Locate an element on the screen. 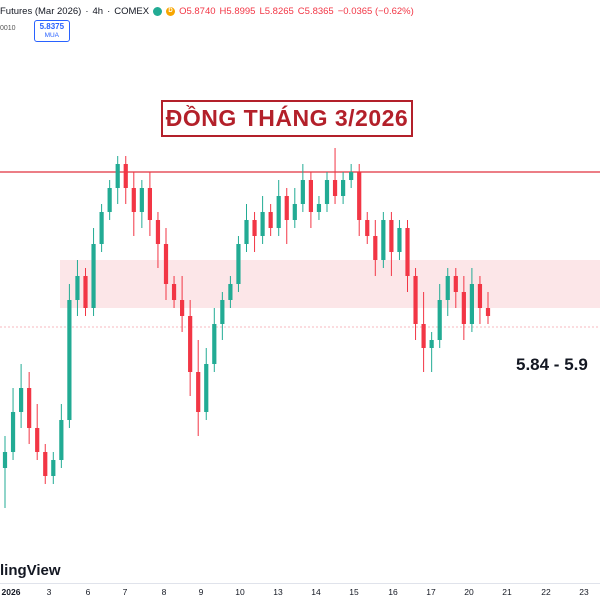  time-axis-tick: 2026 is located at coordinates (11, 592).